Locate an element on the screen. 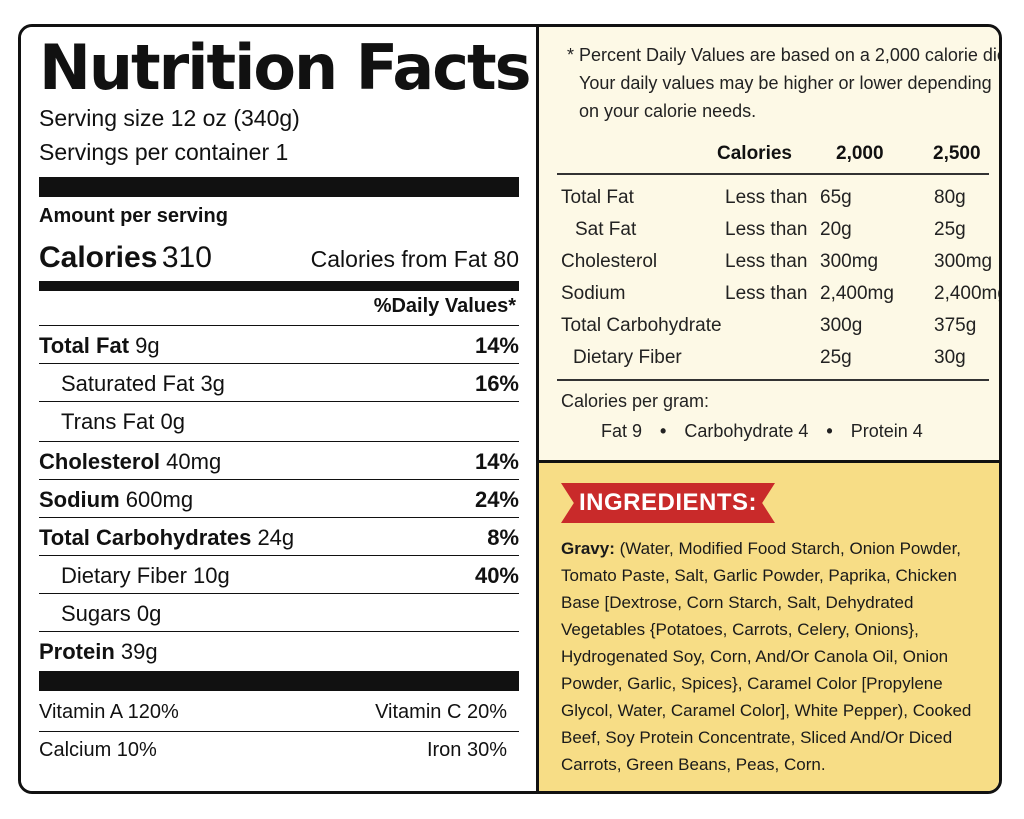 Image resolution: width=1024 pixels, height=819 pixels. daily-values-header: %Daily Values* is located at coordinates (444, 306).